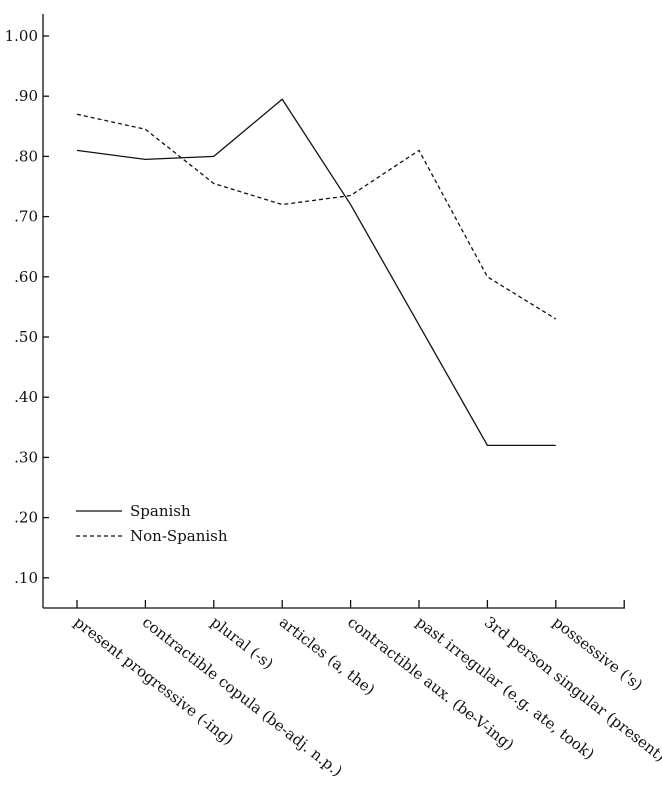 The image size is (662, 796). Describe the element at coordinates (26, 457) in the screenshot. I see `y-tick-label: .30` at that location.